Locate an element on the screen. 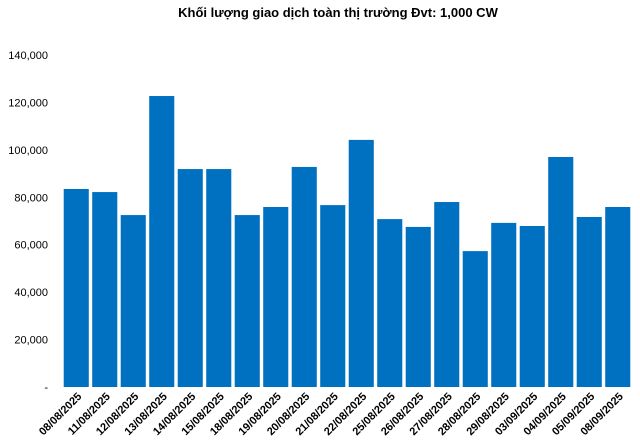 Image resolution: width=640 pixels, height=447 pixels. y-tick-label: 40,000 is located at coordinates (31, 293).